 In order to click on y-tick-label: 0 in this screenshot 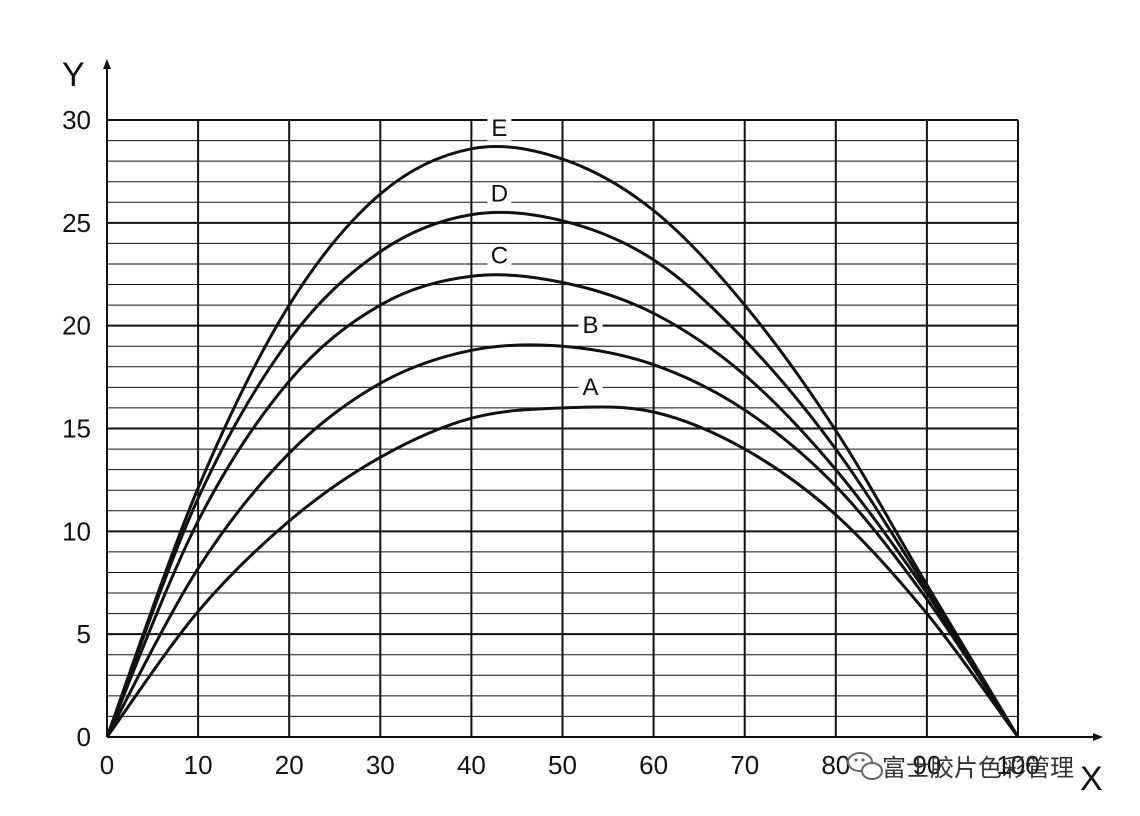, I will do `click(84, 737)`.